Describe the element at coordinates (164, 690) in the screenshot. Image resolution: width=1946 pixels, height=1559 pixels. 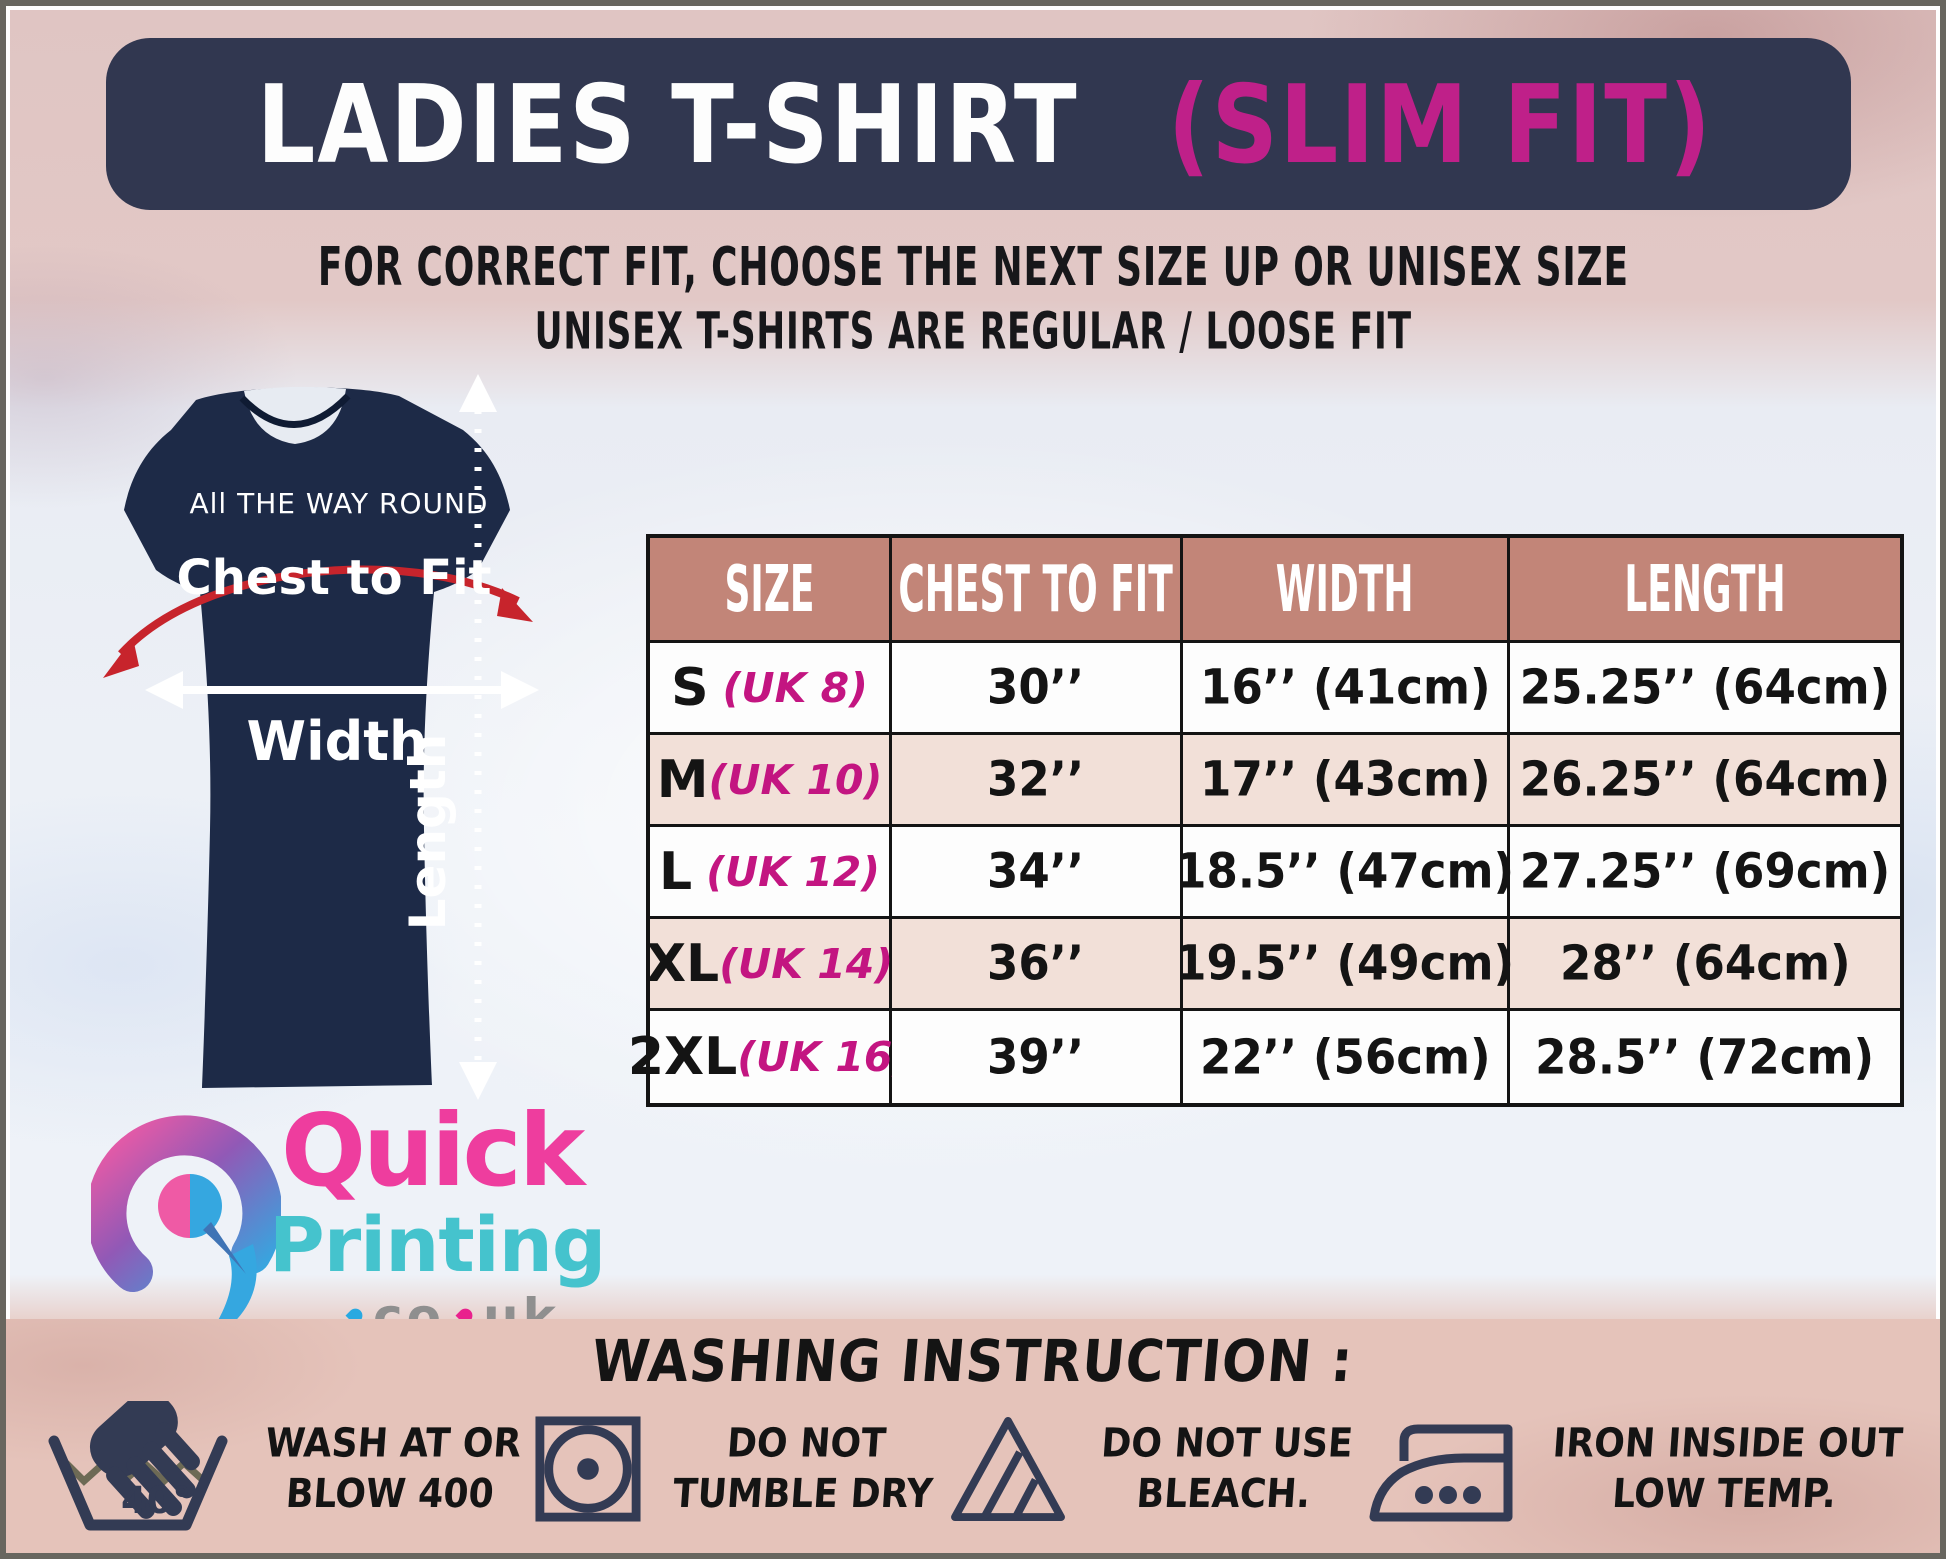
I see `width-arrowhead-left` at that location.